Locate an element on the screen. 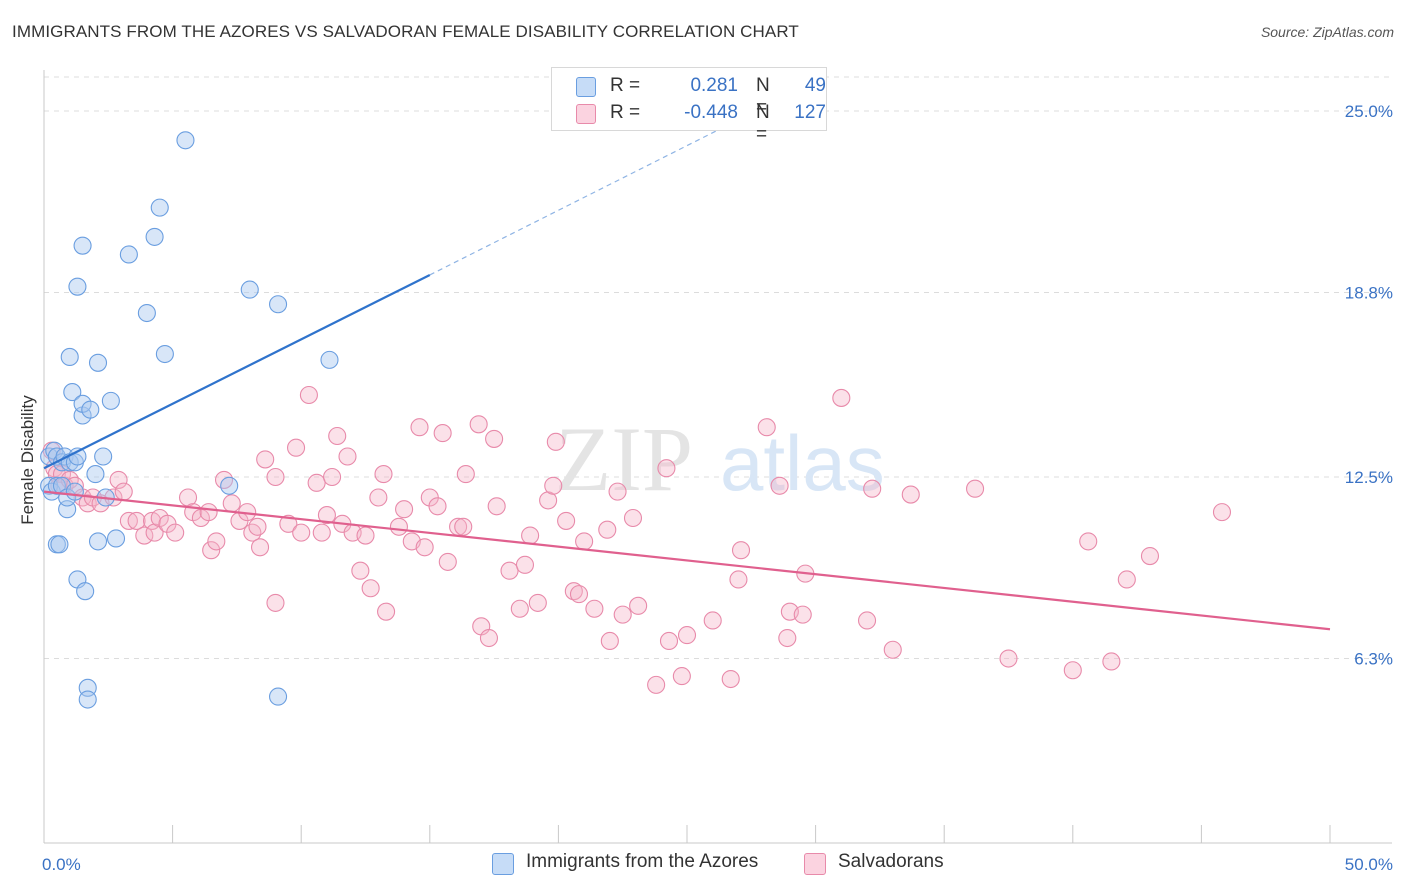 The image size is (1406, 892). legend-label-azores: Immigrants from the Azores is located at coordinates (642, 861).